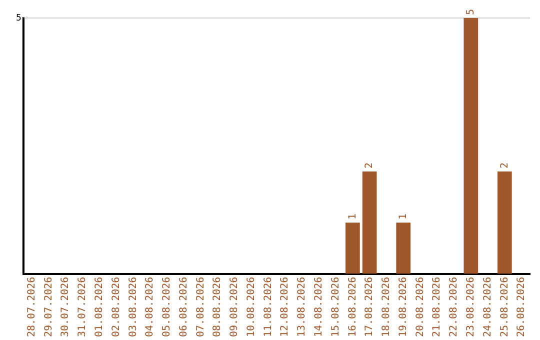 This screenshot has width=540, height=340. Describe the element at coordinates (454, 307) in the screenshot. I see `x-tick-label: 22.08.2026` at that location.